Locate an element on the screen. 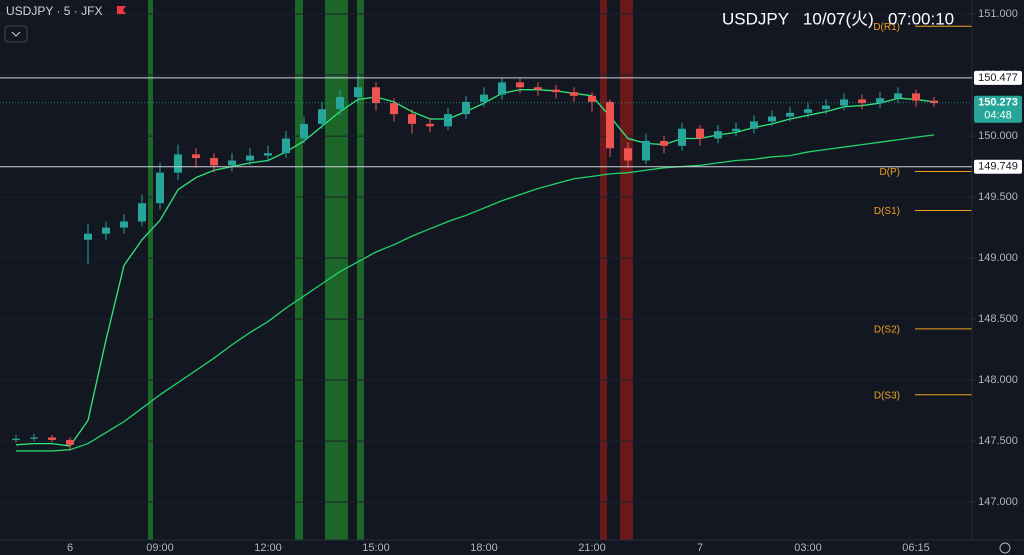 This screenshot has height=555, width=1024. x-tick-label: 09:00 is located at coordinates (160, 548).